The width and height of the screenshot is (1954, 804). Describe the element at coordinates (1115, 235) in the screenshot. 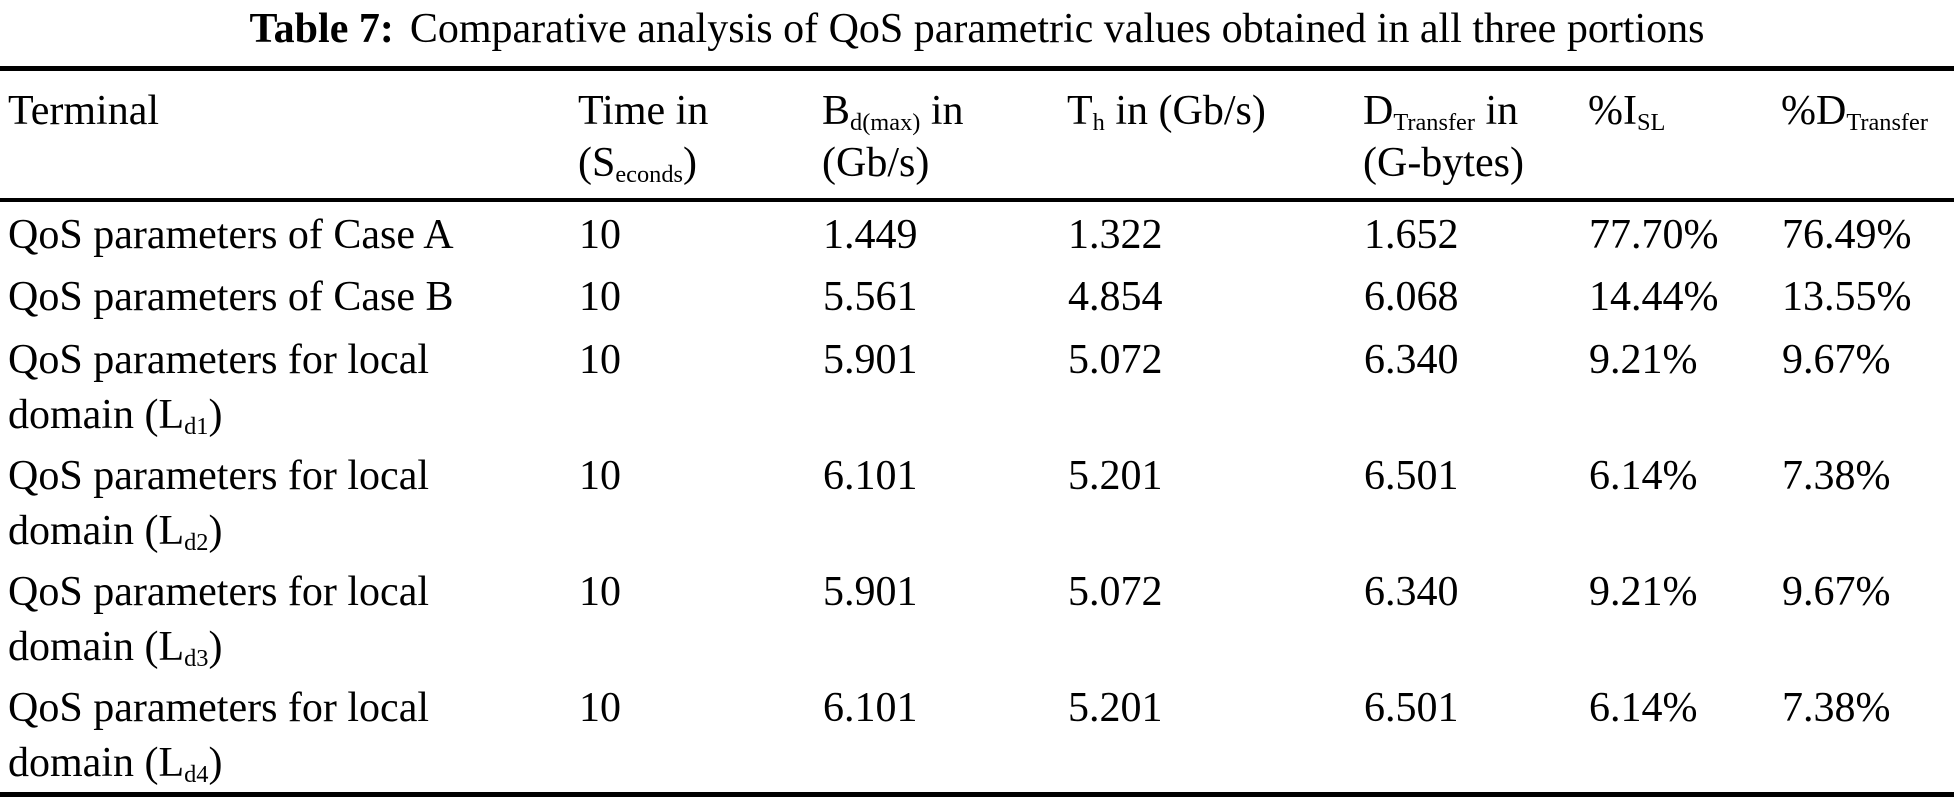

I see `cell-t-h: 1.322` at that location.